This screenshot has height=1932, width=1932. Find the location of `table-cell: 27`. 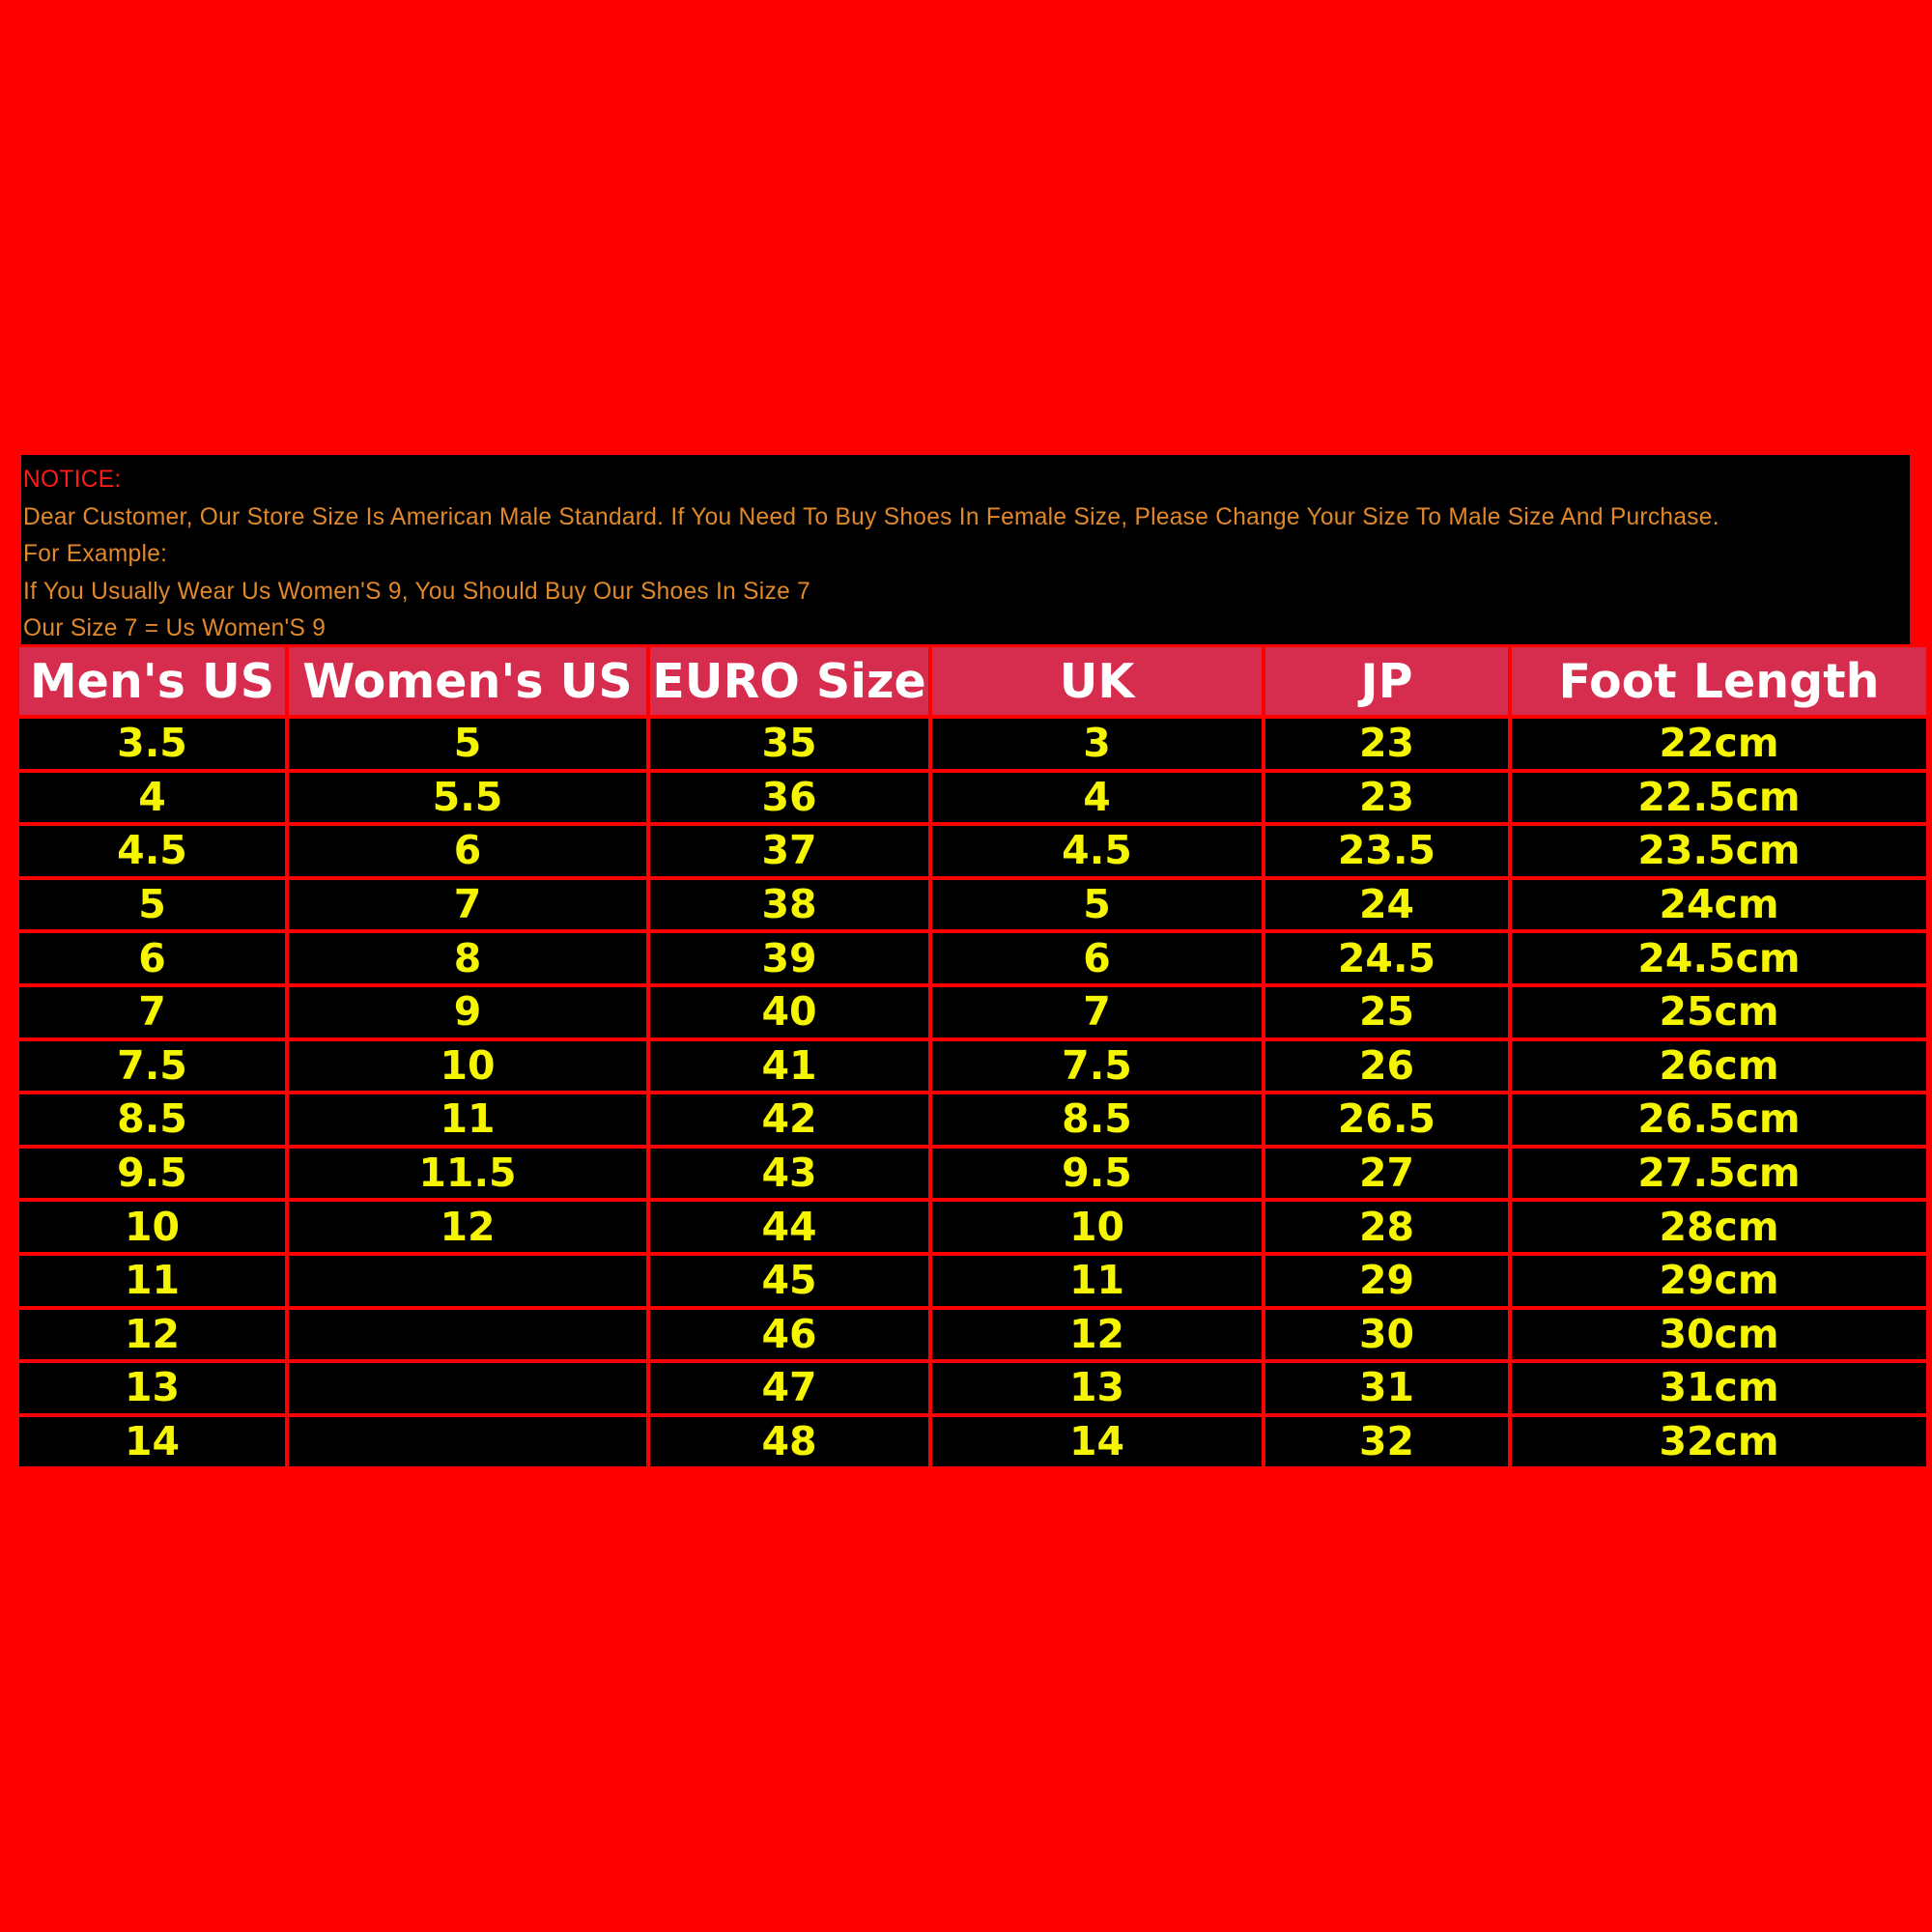

table-cell: 27 is located at coordinates (1386, 1173).